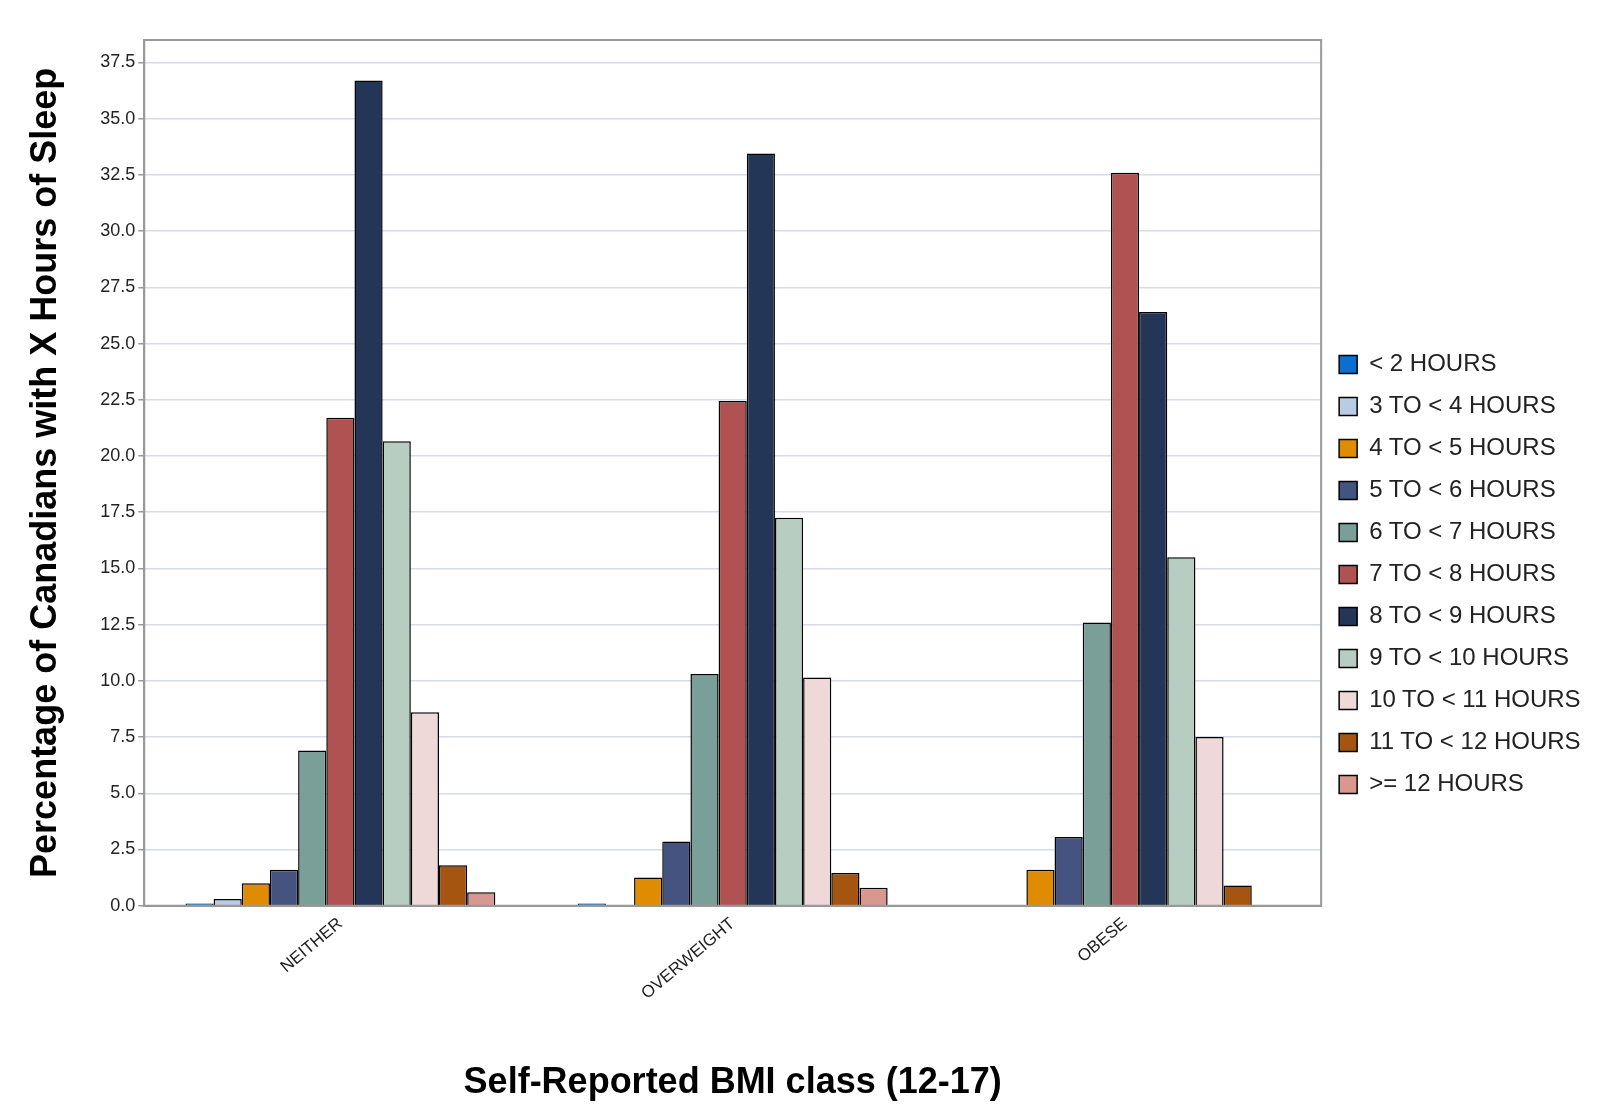  What do you see at coordinates (1475, 741) in the screenshot?
I see `legend-label: 11 TO < 12 HOURS` at bounding box center [1475, 741].